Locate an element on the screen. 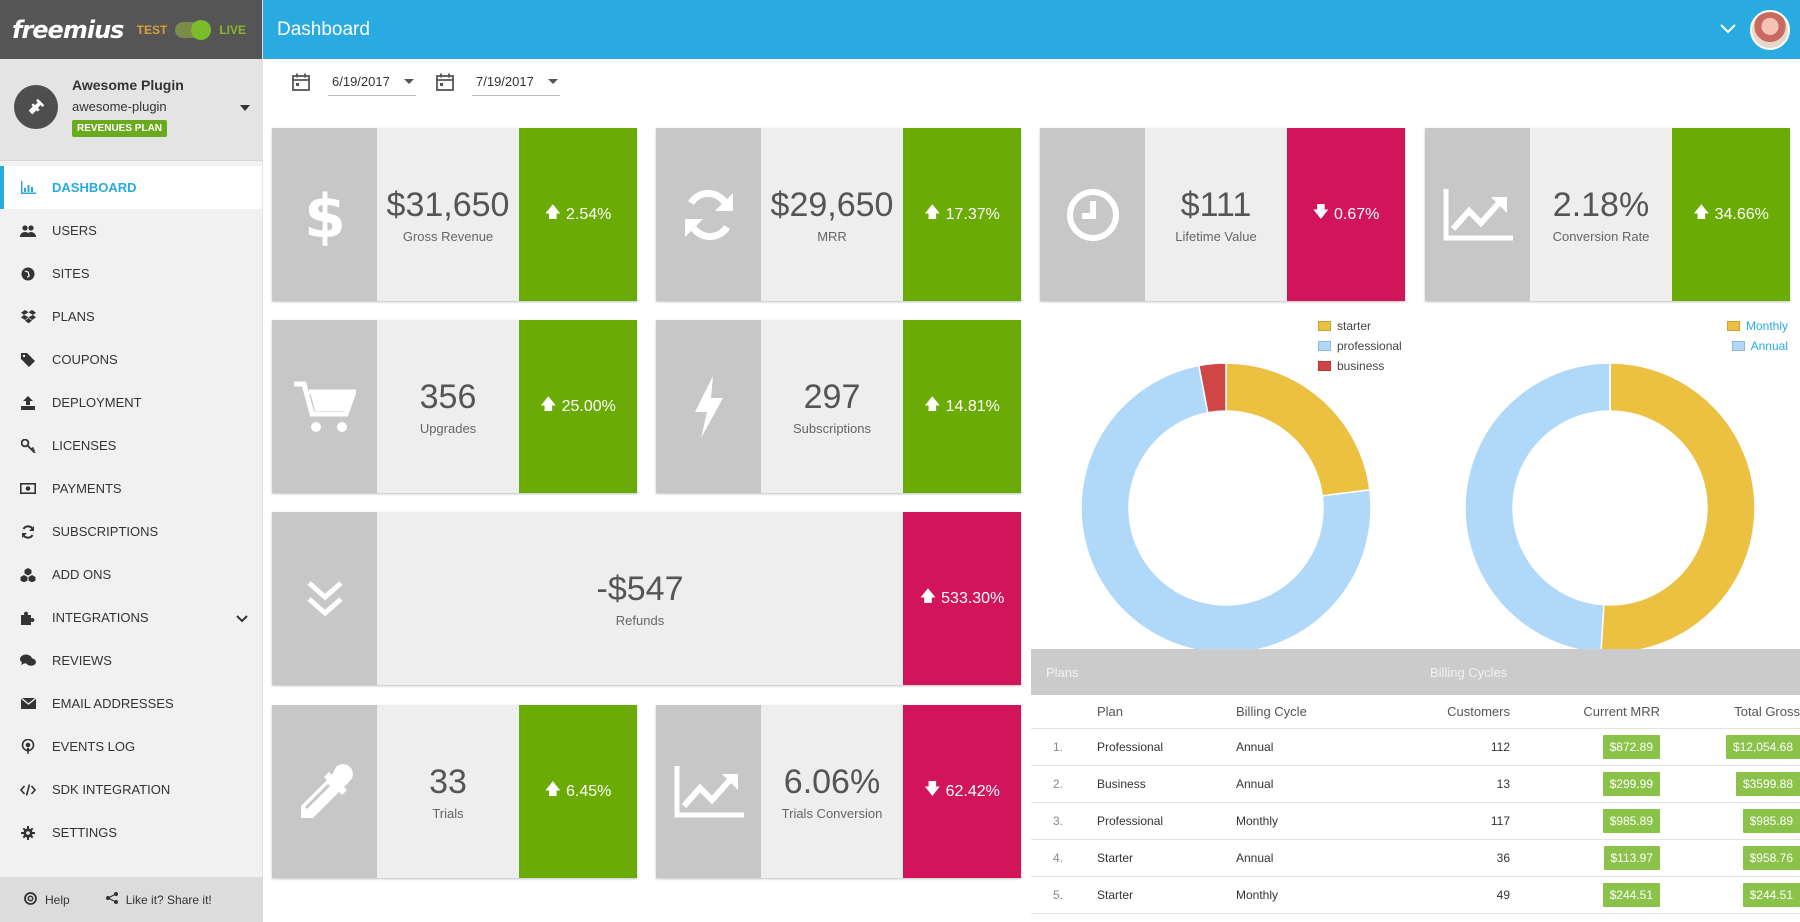  end-date-field: 7/19/2017 is located at coordinates (516, 84).